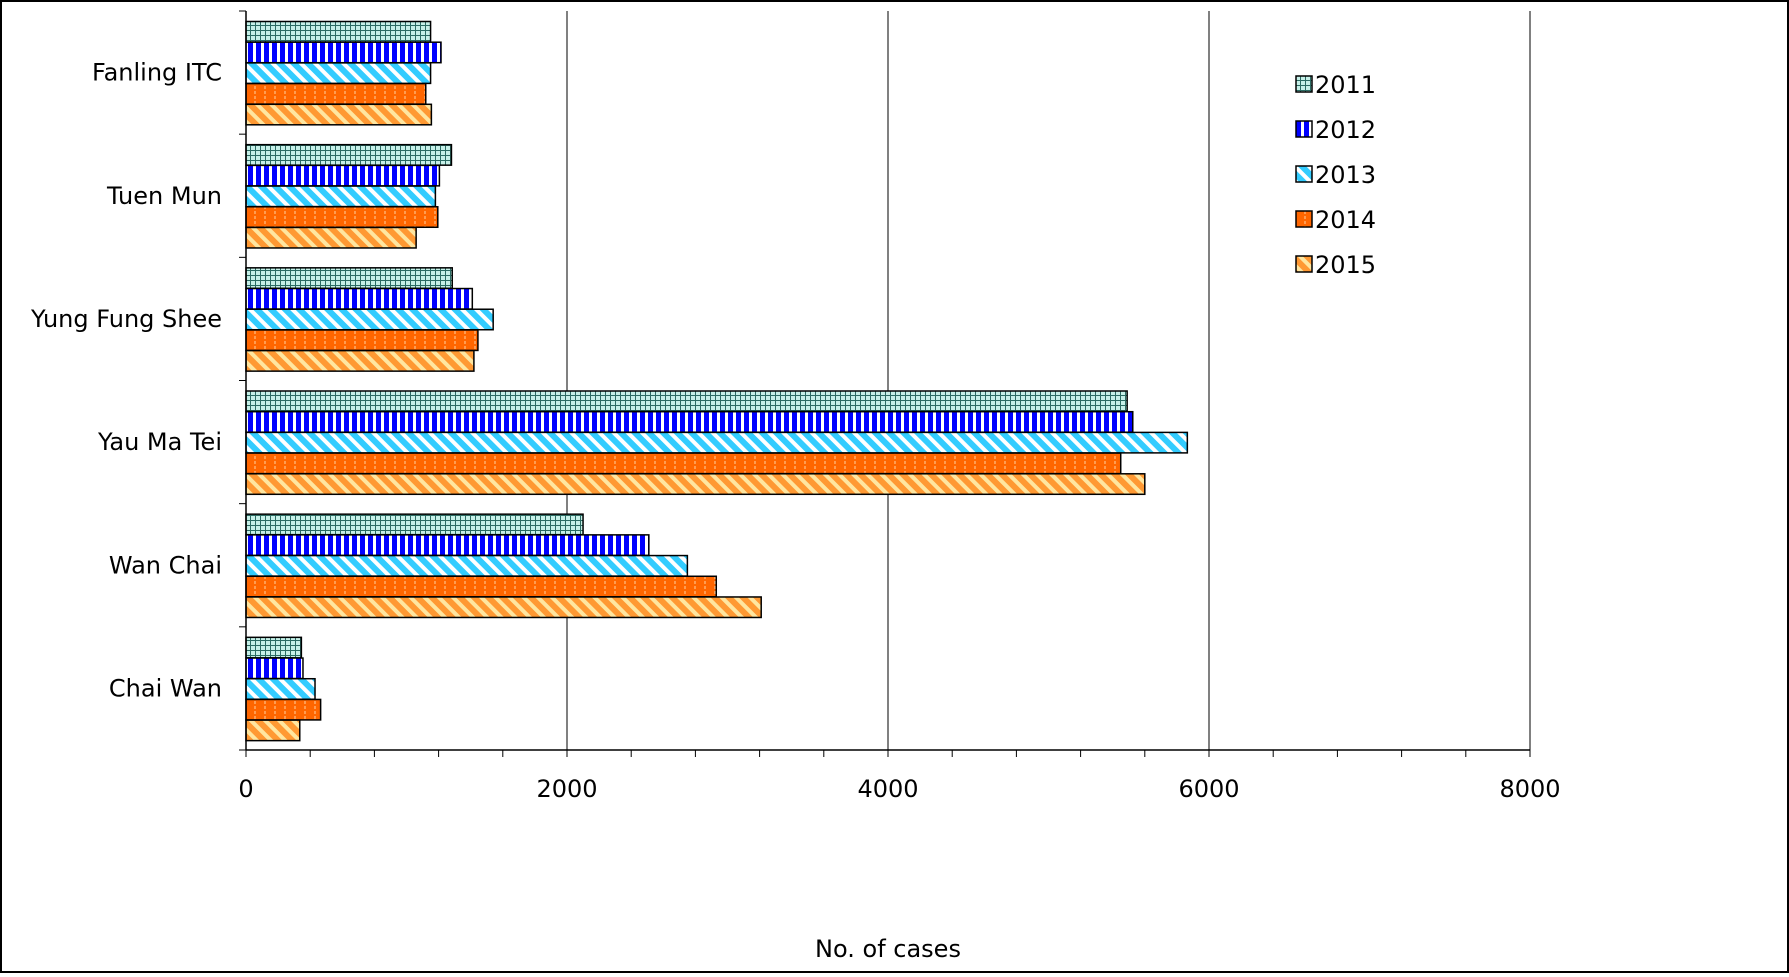 This screenshot has width=1789, height=977. I want to click on legend-label: 2013, so click(1345, 175).